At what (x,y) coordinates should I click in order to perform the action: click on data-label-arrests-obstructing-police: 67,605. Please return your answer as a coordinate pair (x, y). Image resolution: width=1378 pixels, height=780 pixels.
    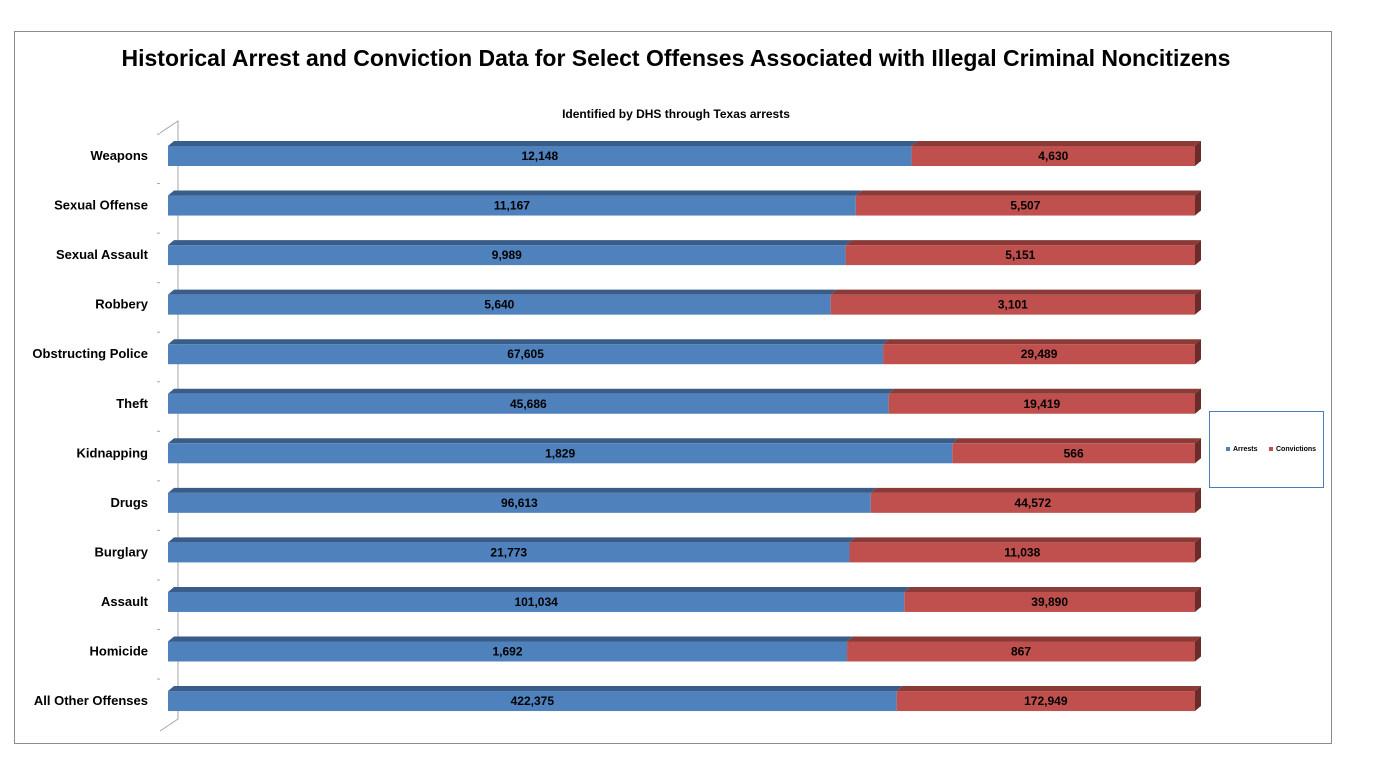
    Looking at the image, I should click on (525, 354).